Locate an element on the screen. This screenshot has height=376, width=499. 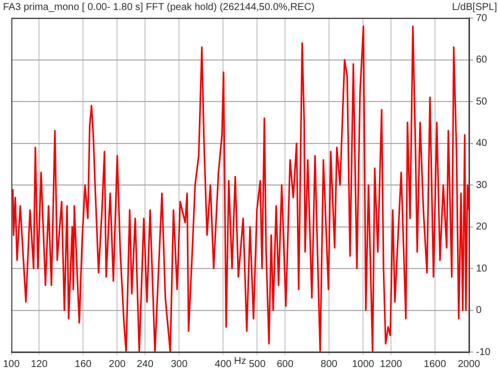
y-tick-label: 40 is located at coordinates (482, 143).